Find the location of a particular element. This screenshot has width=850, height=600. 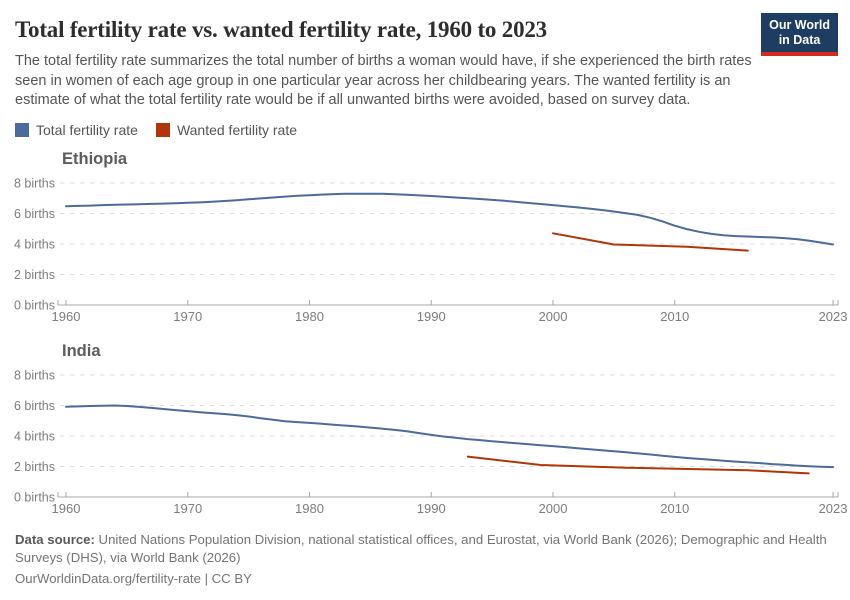

legend-label: Total fertility rate is located at coordinates (87, 129).